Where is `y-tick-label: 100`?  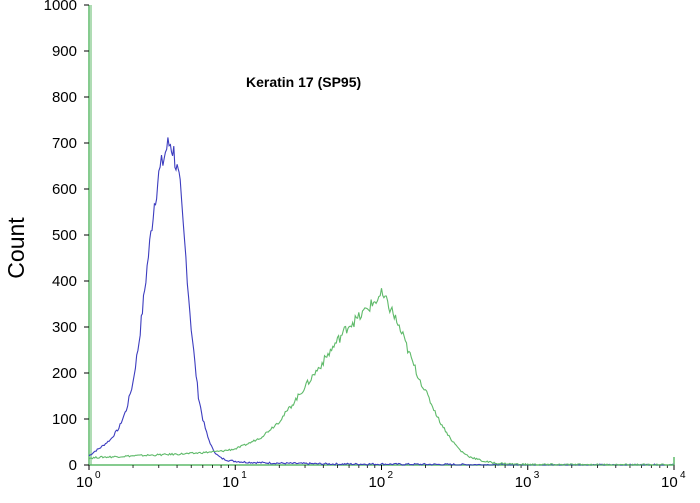
y-tick-label: 100 is located at coordinates (64, 419).